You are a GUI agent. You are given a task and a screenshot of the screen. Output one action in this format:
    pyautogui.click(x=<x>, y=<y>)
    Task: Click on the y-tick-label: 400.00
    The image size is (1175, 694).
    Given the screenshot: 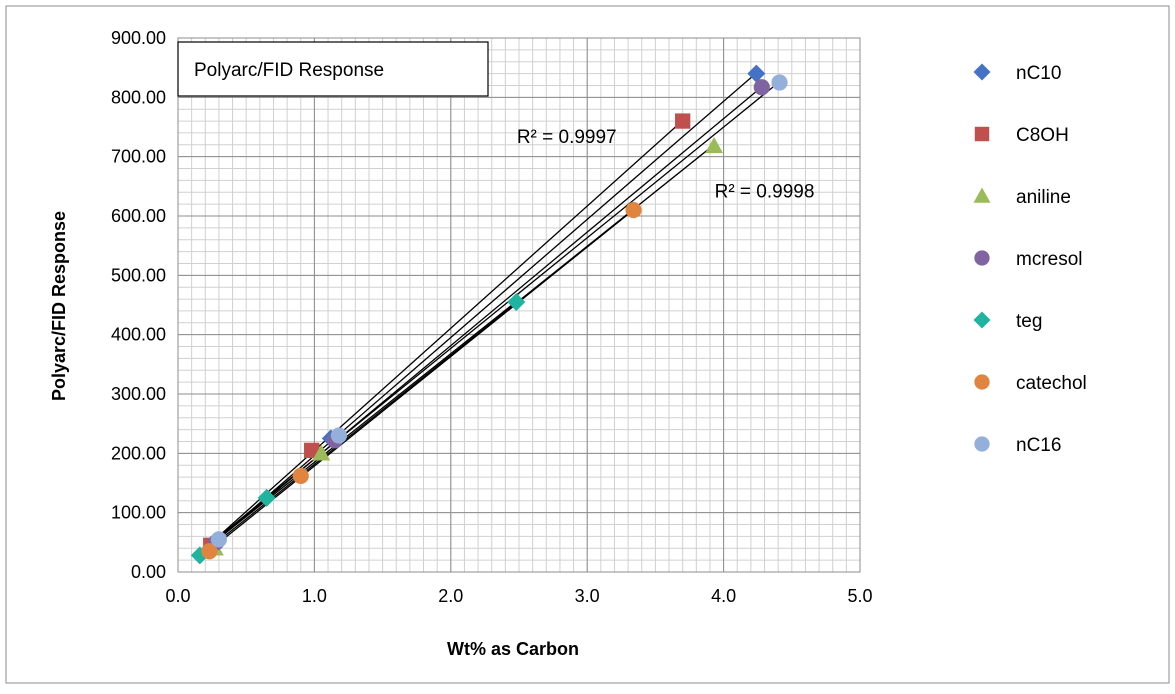 What is the action you would take?
    pyautogui.click(x=138, y=335)
    